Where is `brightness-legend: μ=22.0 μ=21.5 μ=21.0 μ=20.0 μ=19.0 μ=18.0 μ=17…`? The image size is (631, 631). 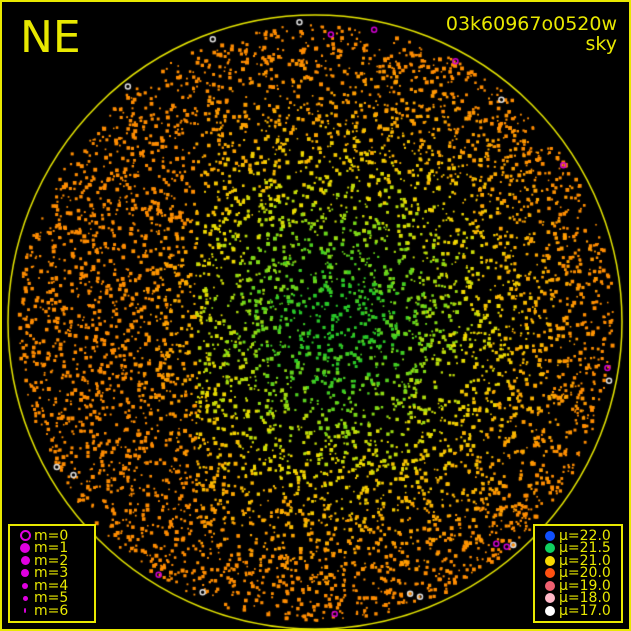
brightness-legend: μ=22.0 μ=21.5 μ=21.0 μ=20.0 μ=19.0 μ=18.0 μ=17… is located at coordinates (578, 573).